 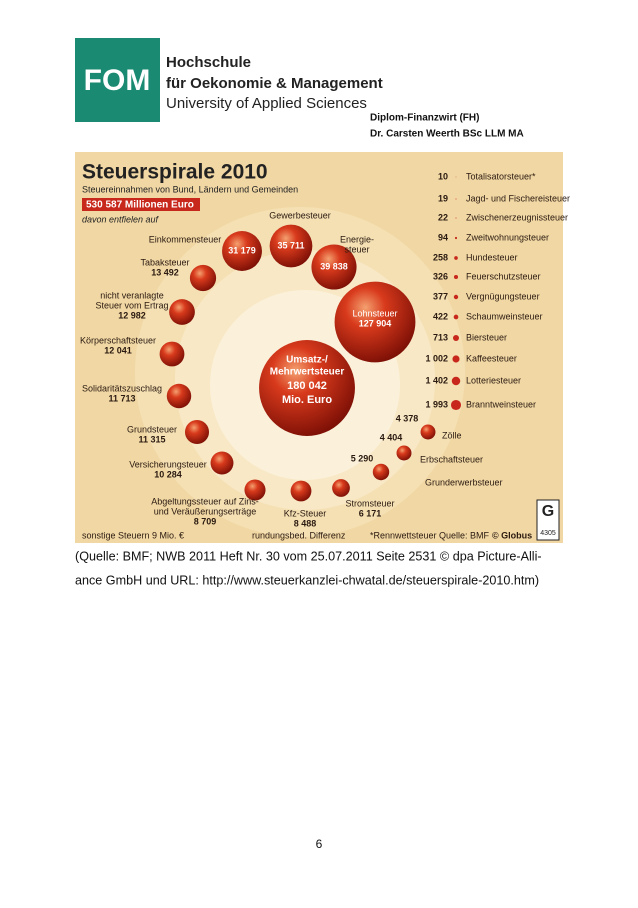 I want to click on small-tax-label: Feuerschutzsteuer, so click(x=503, y=276).